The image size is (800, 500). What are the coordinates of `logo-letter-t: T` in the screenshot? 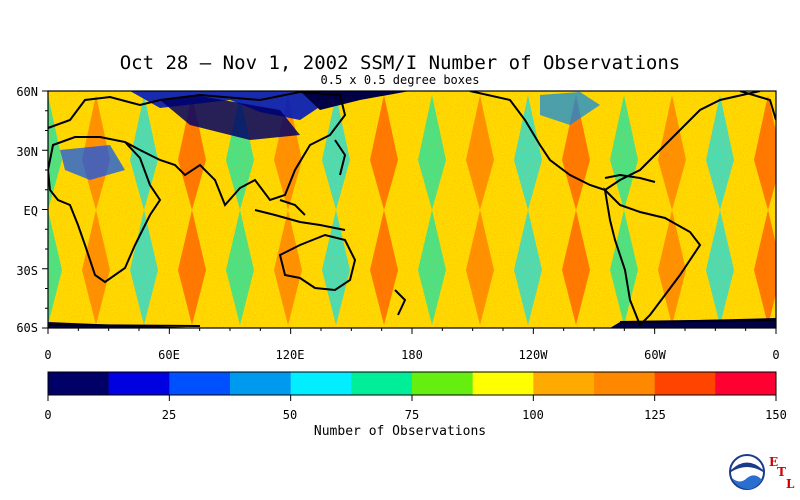 It's located at (781, 472).